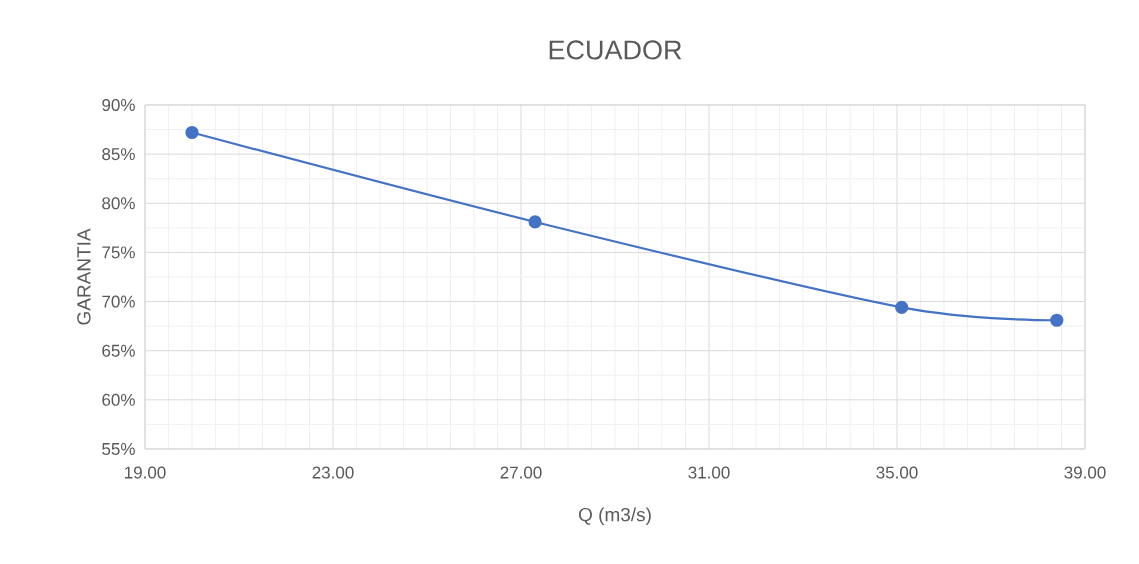 Image resolution: width=1139 pixels, height=564 pixels. Describe the element at coordinates (897, 472) in the screenshot. I see `x-tick-label: 35.00` at that location.